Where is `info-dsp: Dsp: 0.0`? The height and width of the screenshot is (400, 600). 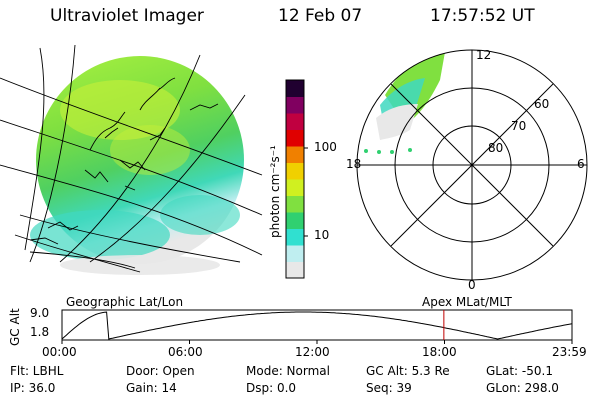 info-dsp: Dsp: 0.0 is located at coordinates (271, 388).